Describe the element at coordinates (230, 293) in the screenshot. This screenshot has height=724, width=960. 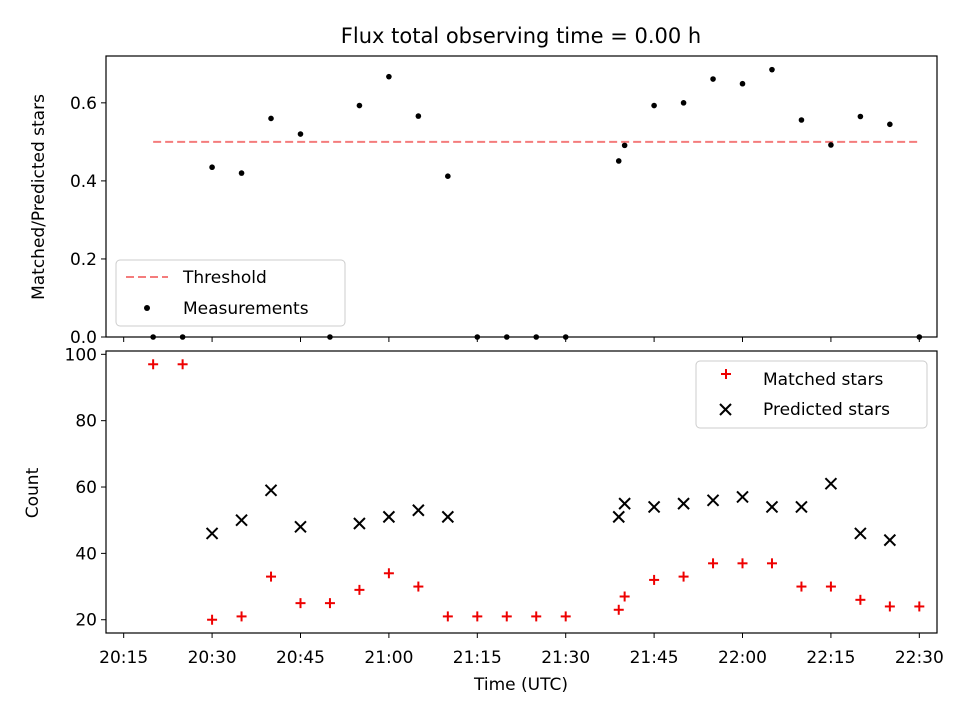
I see `top-legend-box` at that location.